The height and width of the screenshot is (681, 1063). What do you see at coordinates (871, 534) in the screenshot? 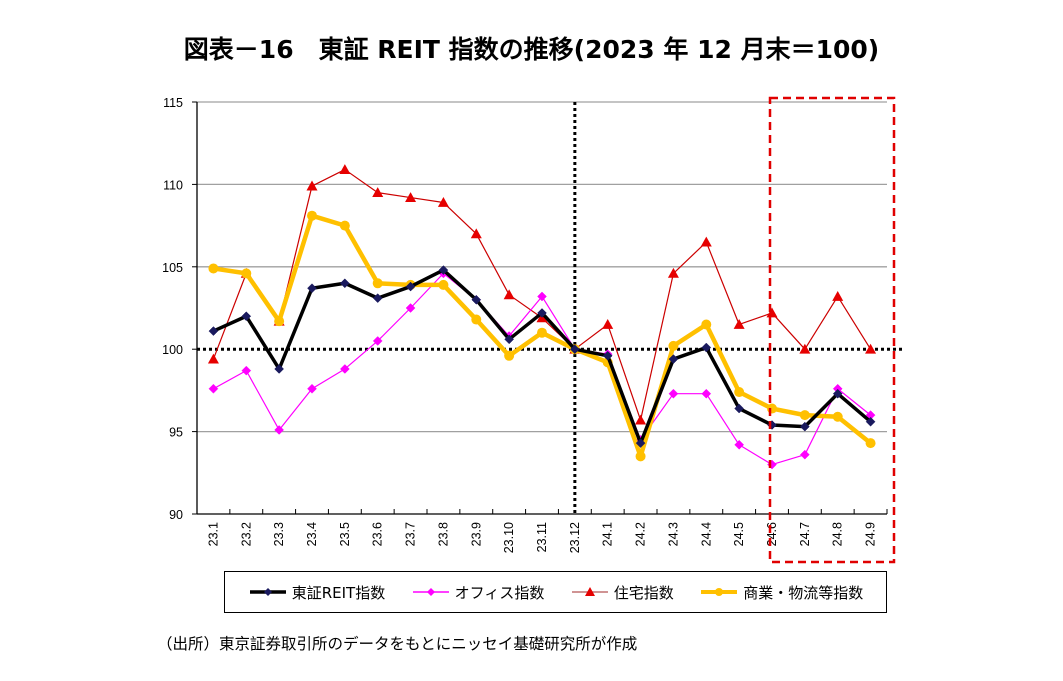
I see `x-tick-label: 24.9` at bounding box center [871, 534].